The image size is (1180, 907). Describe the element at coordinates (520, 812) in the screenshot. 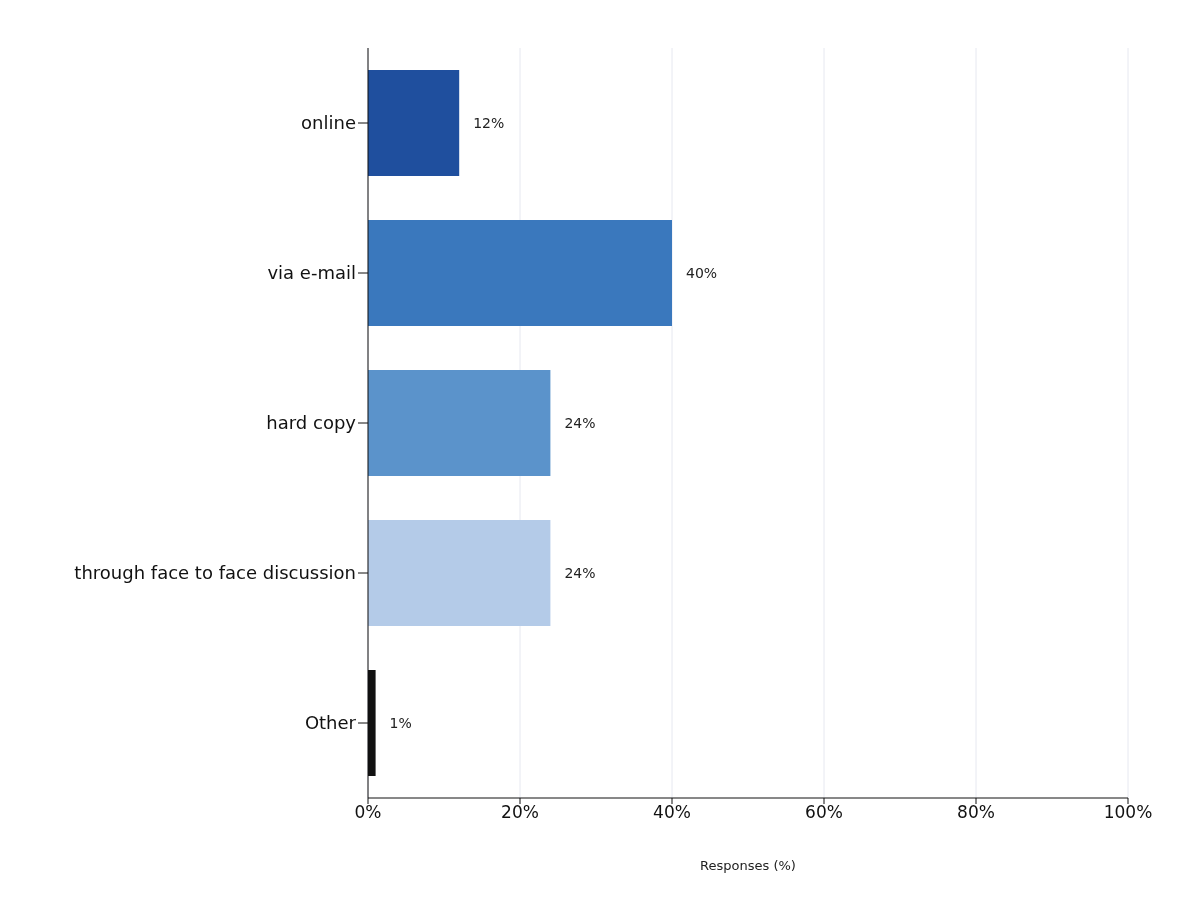

I see `x-tick-label: 20%` at that location.